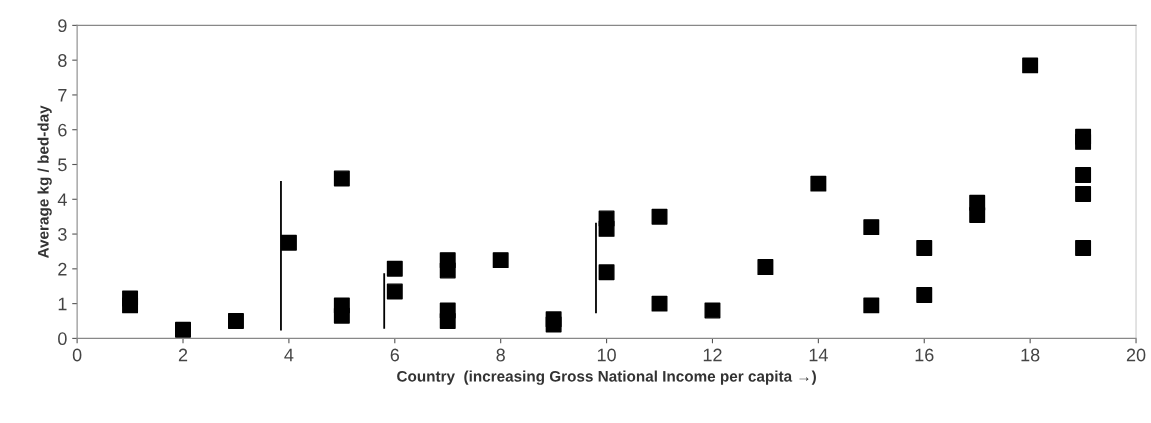 The image size is (1151, 423). Describe the element at coordinates (62, 95) in the screenshot. I see `y-tick-label: 7` at that location.